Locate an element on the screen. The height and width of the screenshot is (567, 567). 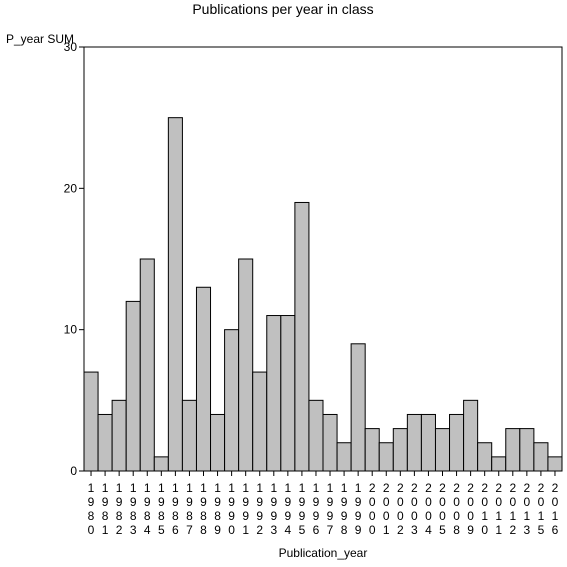
bar-2004 is located at coordinates (428, 442).